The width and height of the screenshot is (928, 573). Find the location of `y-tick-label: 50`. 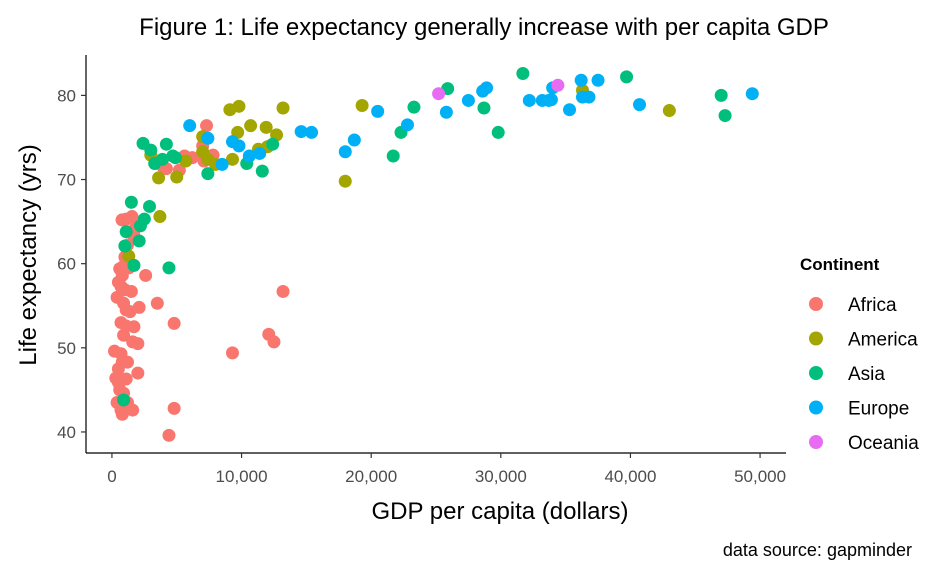

y-tick-label: 50 is located at coordinates (66, 348).